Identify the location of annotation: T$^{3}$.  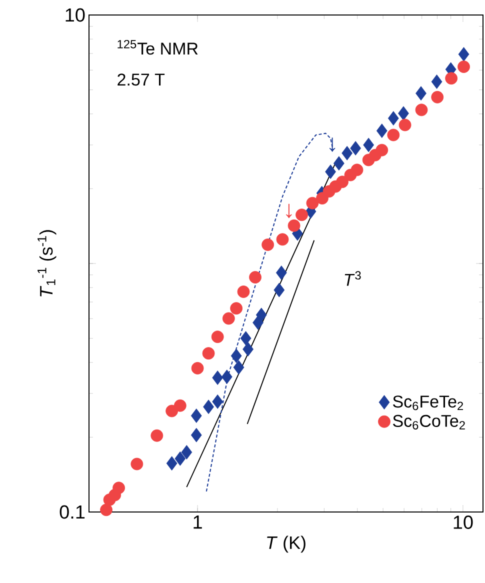
(352, 278).